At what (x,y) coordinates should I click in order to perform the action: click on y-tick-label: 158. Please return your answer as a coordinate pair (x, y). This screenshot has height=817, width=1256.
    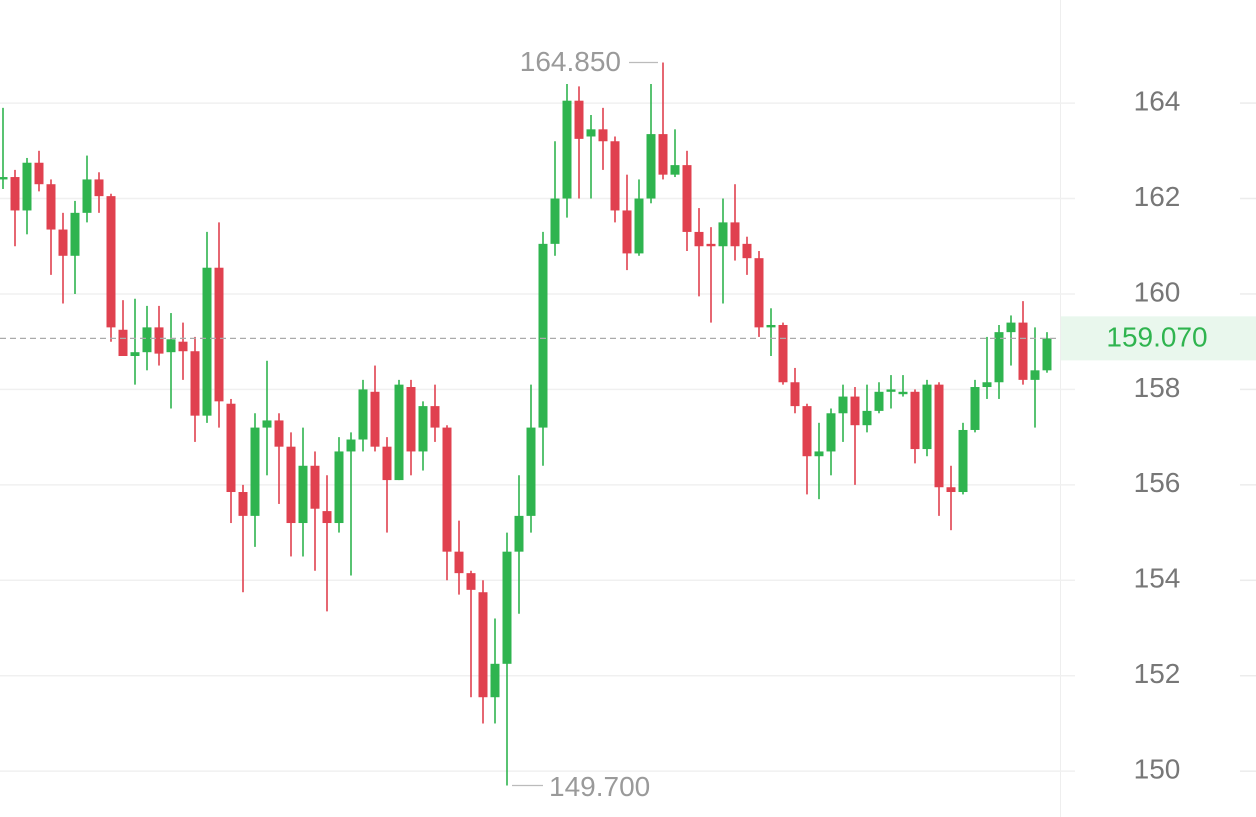
    Looking at the image, I should click on (1157, 387).